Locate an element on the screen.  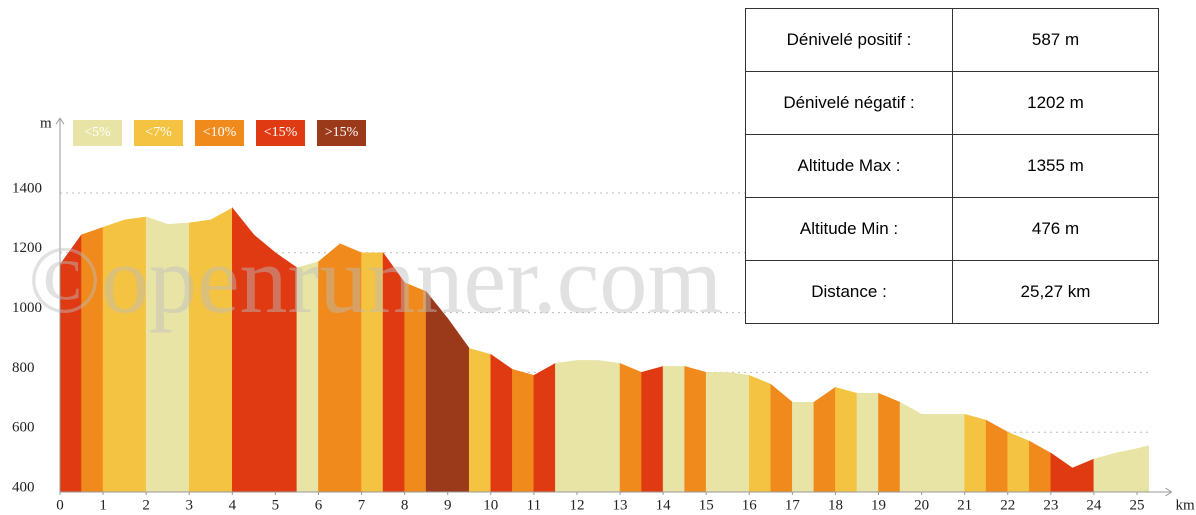
table-row: Dénivelé positif :587 m is located at coordinates (952, 40).